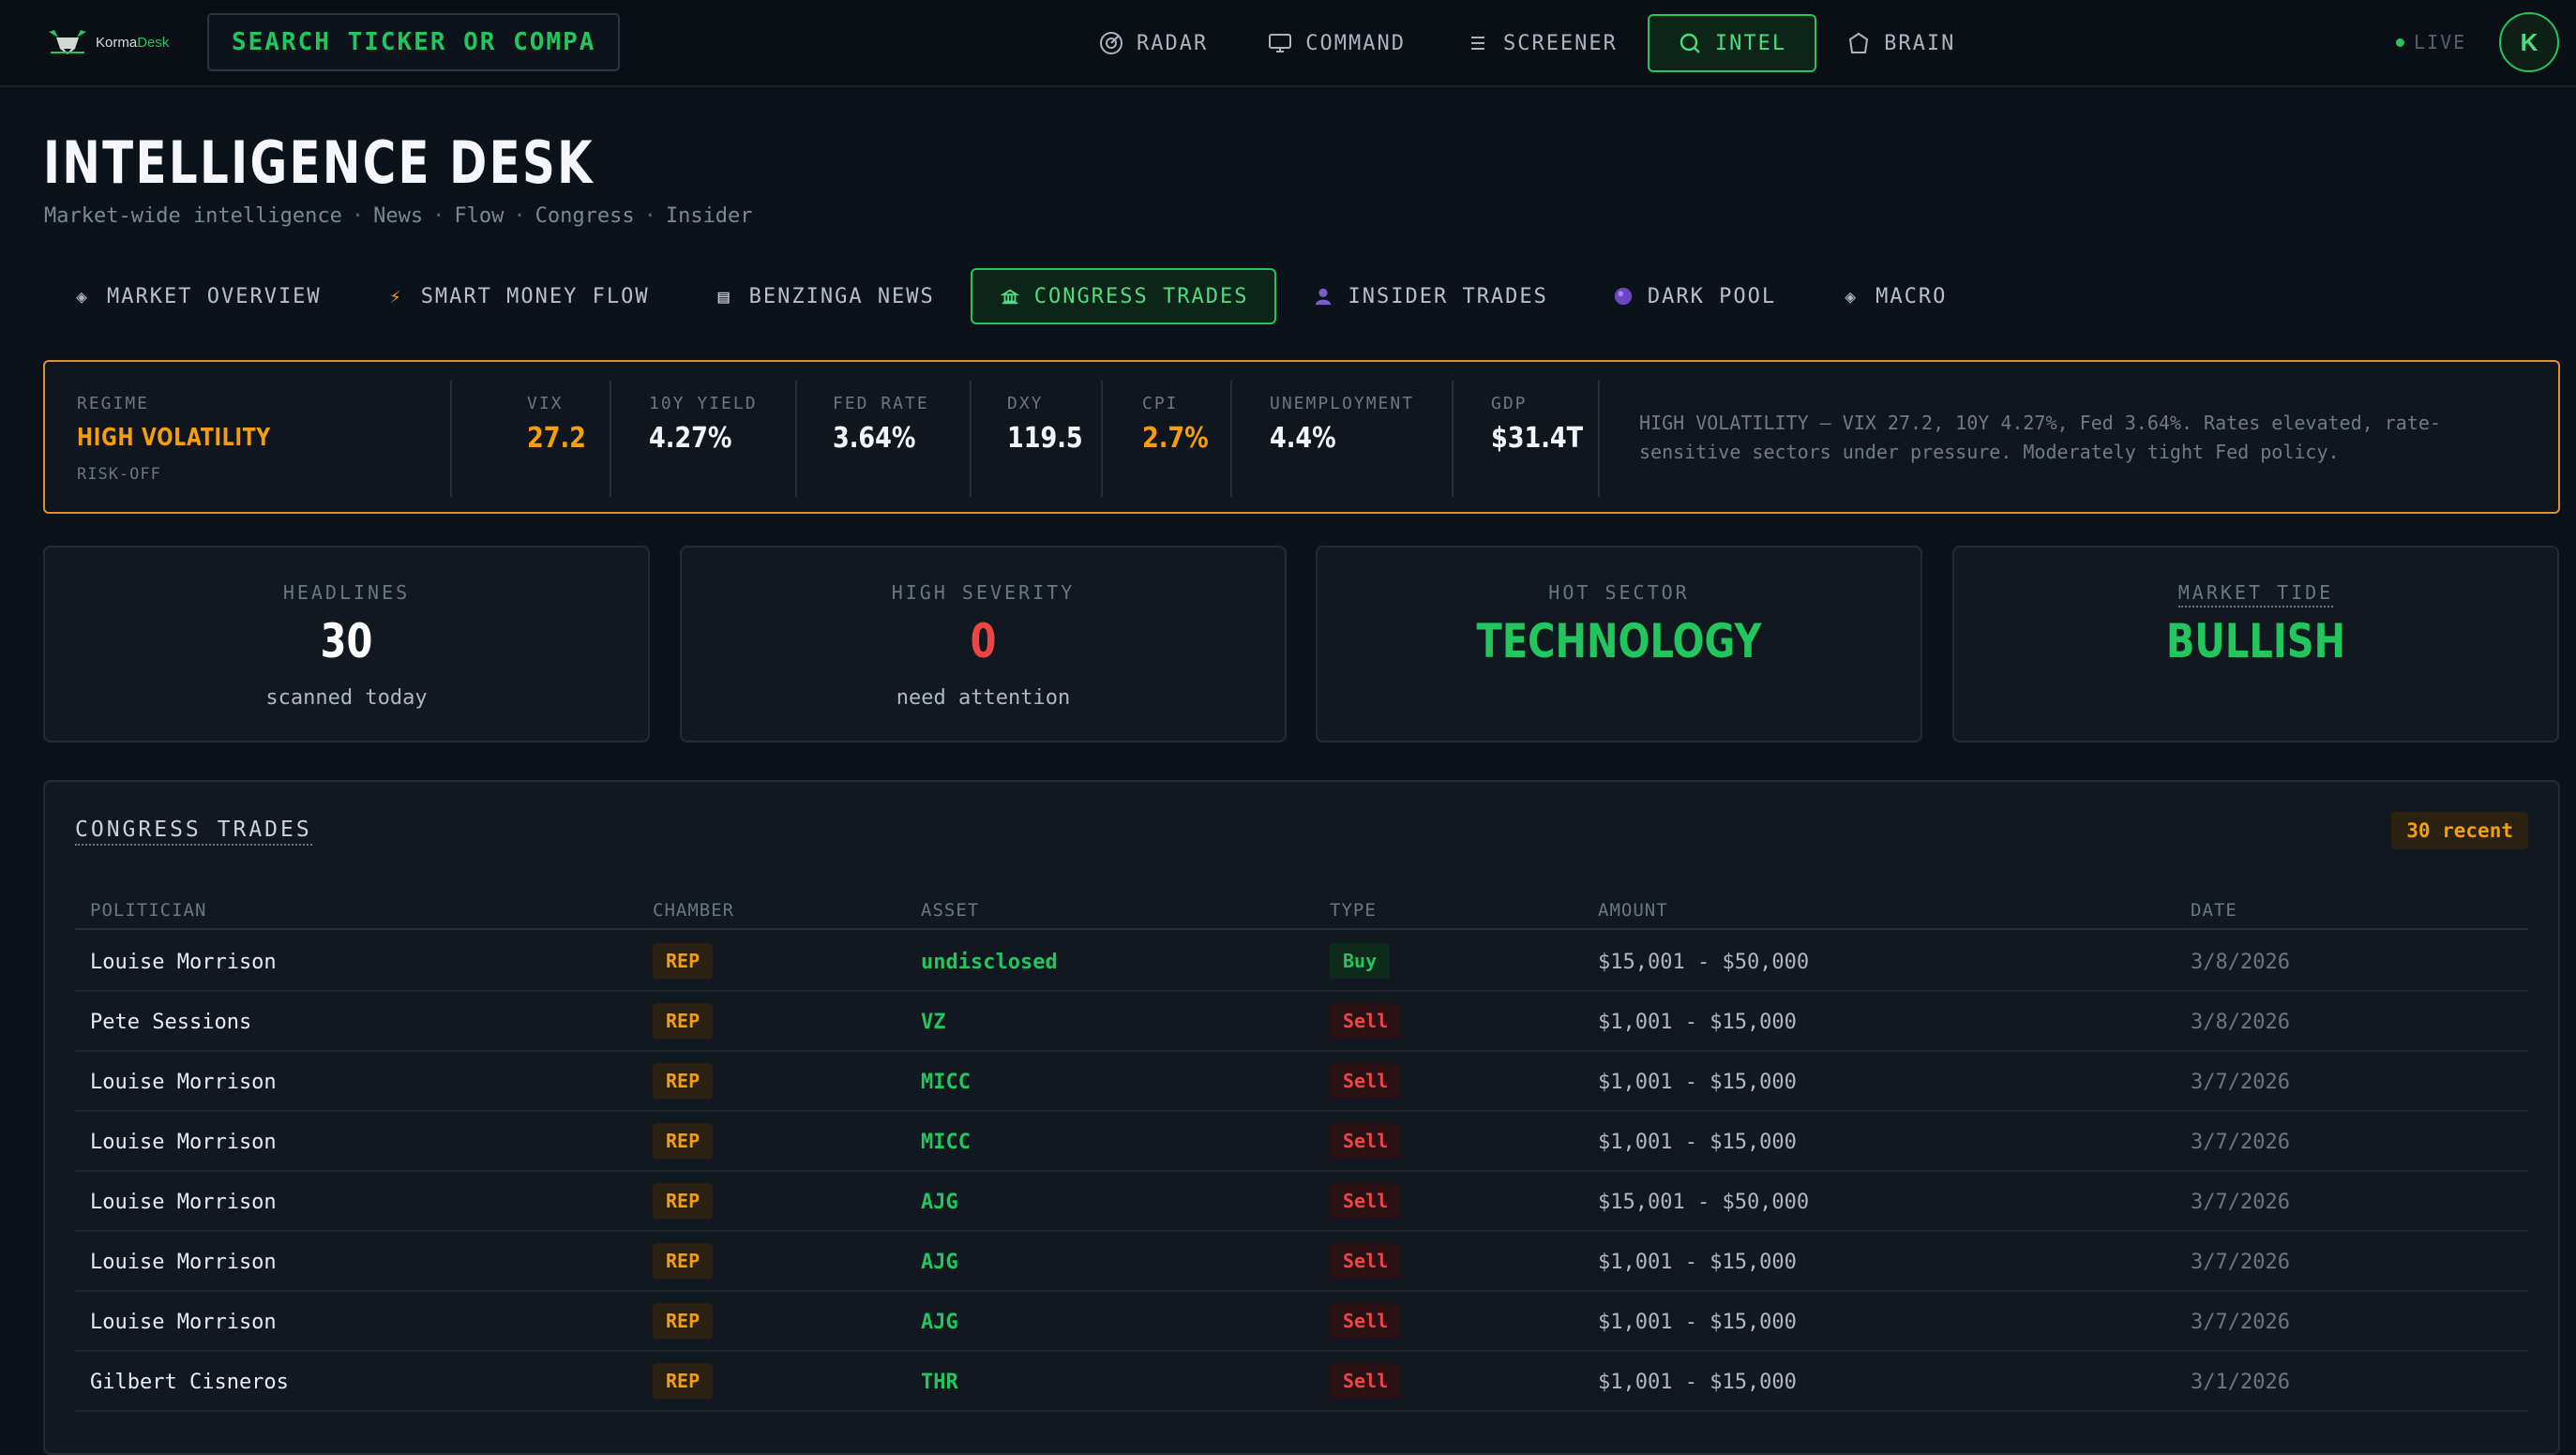  Describe the element at coordinates (108, 42) in the screenshot. I see `app-logo: KormaDesk` at that location.